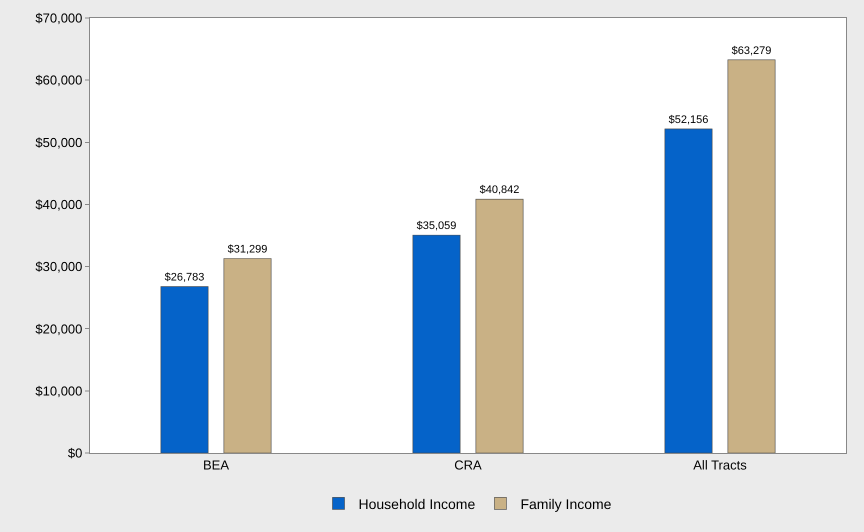 The width and height of the screenshot is (864, 532). What do you see at coordinates (688, 120) in the screenshot?
I see `data-label: $52,156` at bounding box center [688, 120].